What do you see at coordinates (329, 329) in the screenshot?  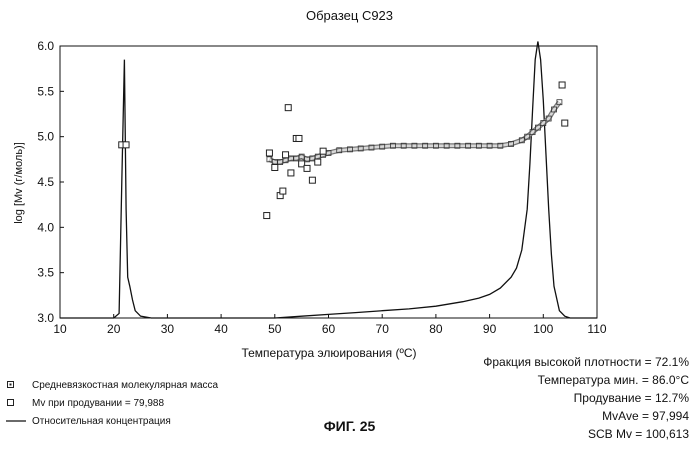 I see `x-tick-label: 60` at bounding box center [329, 329].